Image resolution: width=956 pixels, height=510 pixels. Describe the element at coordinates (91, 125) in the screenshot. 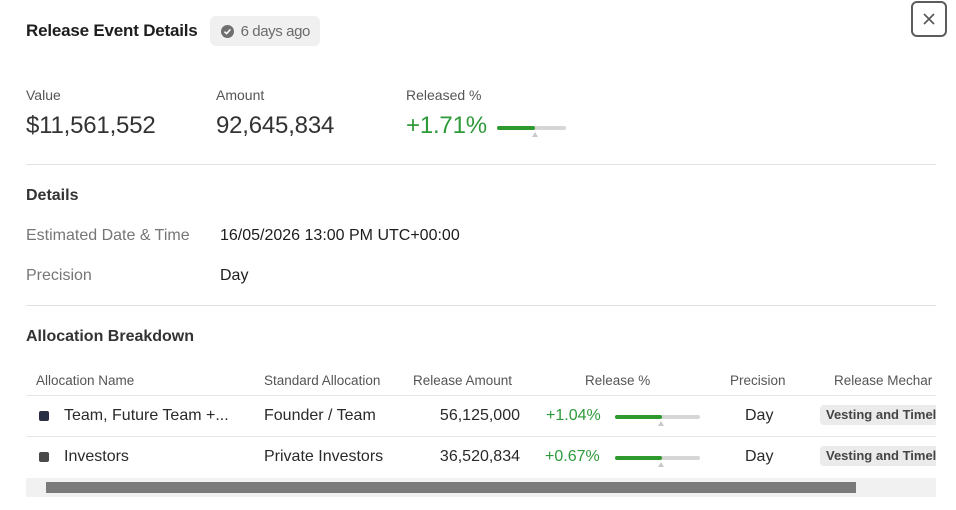

I see `value-amount: $11,561,552` at that location.